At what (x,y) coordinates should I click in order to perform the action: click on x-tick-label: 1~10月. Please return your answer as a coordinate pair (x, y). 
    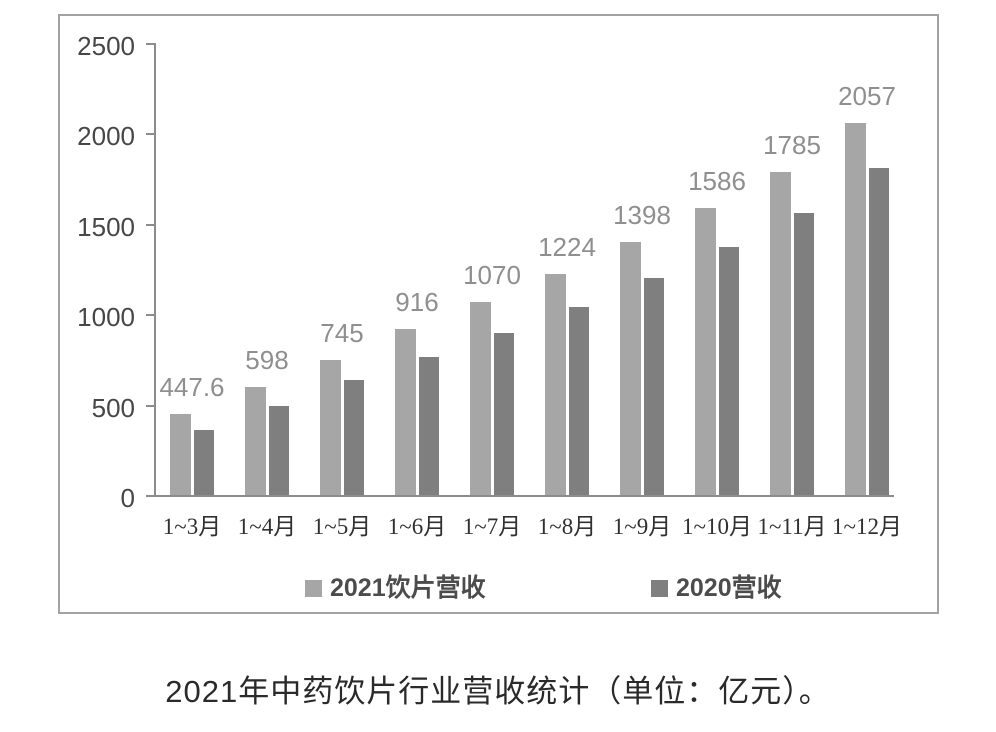
    Looking at the image, I should click on (717, 526).